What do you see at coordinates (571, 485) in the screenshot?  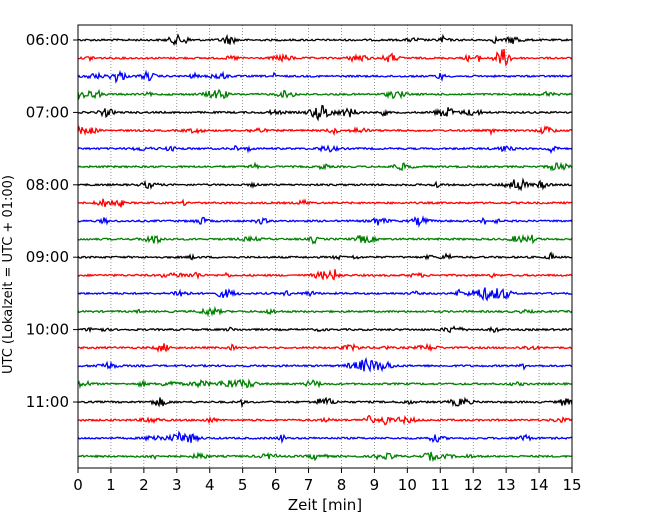 I see `x-tick-label: 15` at bounding box center [571, 485].